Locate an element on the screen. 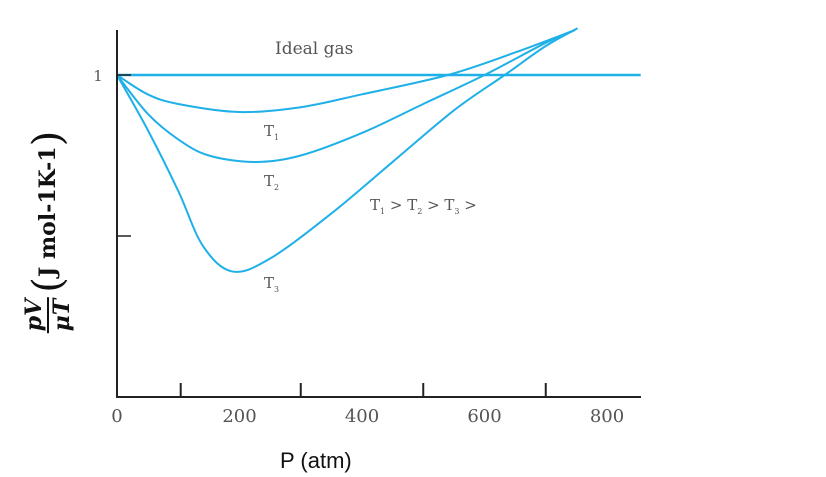  x-tick-label: 200 is located at coordinates (239, 416).